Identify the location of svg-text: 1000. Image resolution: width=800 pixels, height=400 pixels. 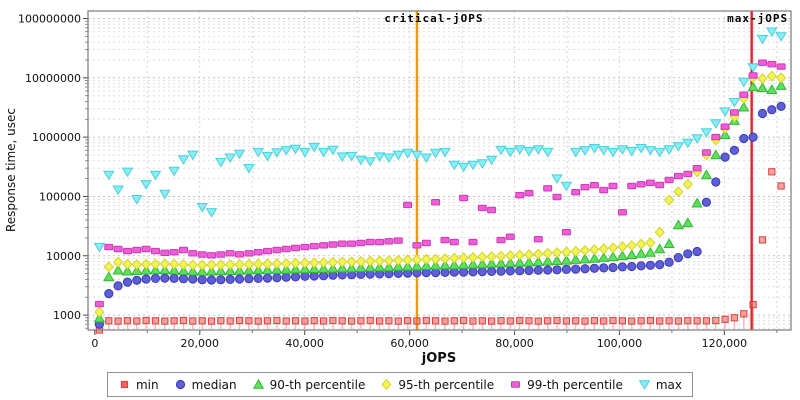
(67, 315).